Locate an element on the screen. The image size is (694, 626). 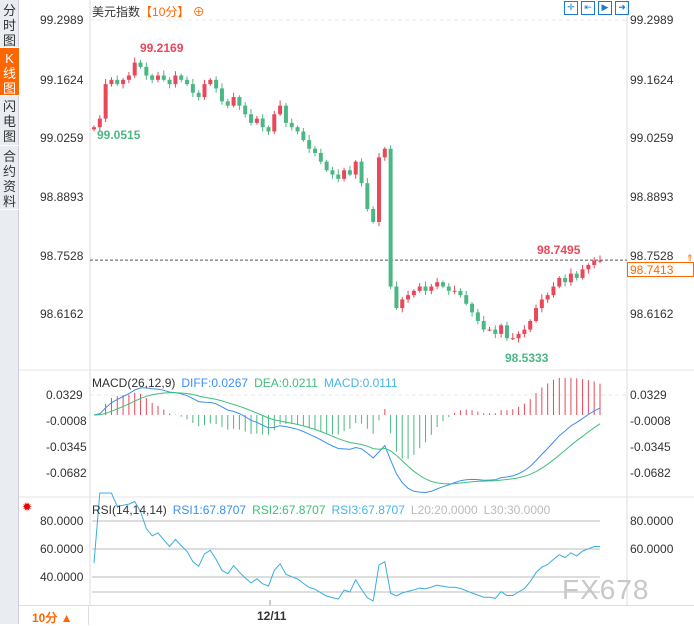
high-label: 99.2169 is located at coordinates (162, 48).